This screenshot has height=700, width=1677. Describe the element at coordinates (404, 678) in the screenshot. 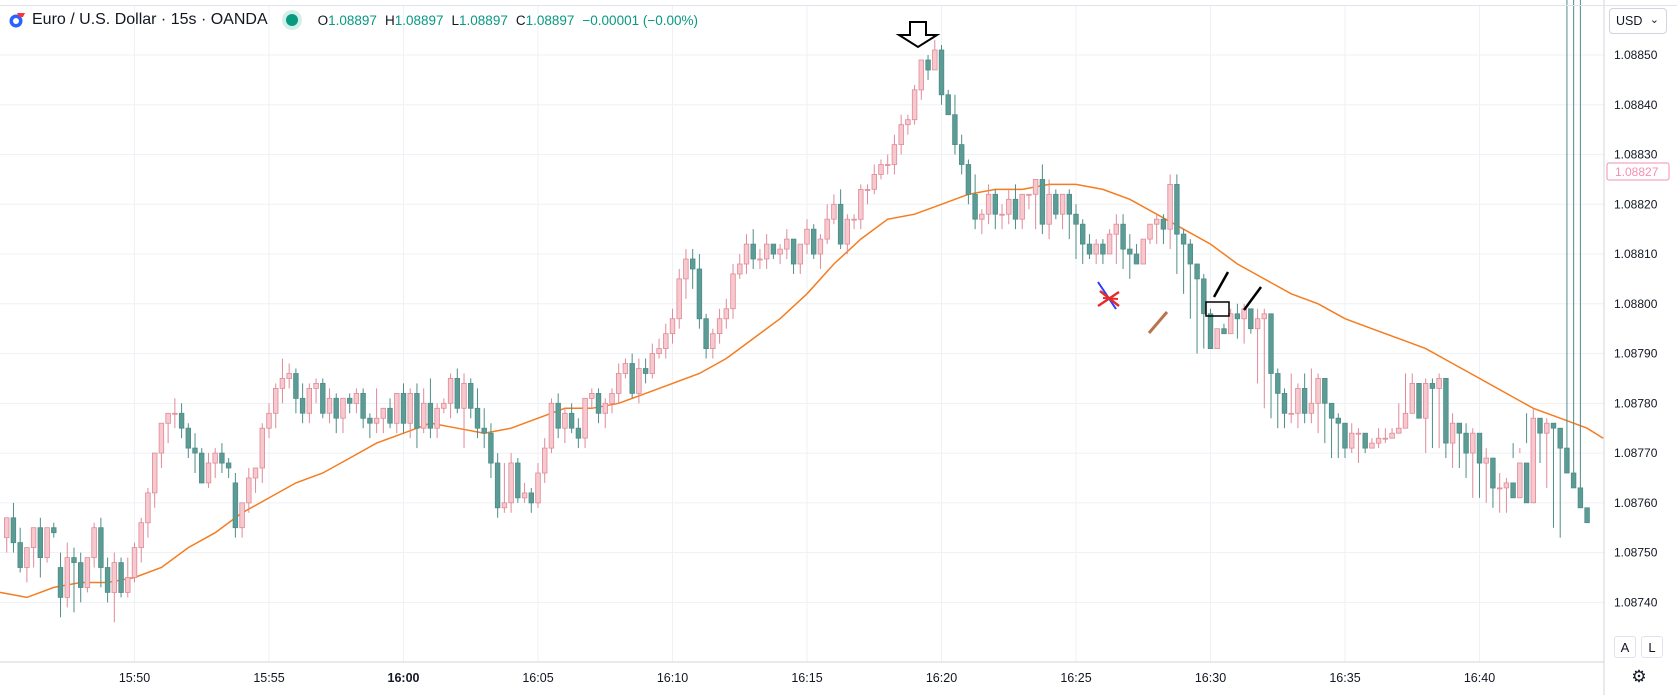

I see `time-tick-label: 16:00` at that location.